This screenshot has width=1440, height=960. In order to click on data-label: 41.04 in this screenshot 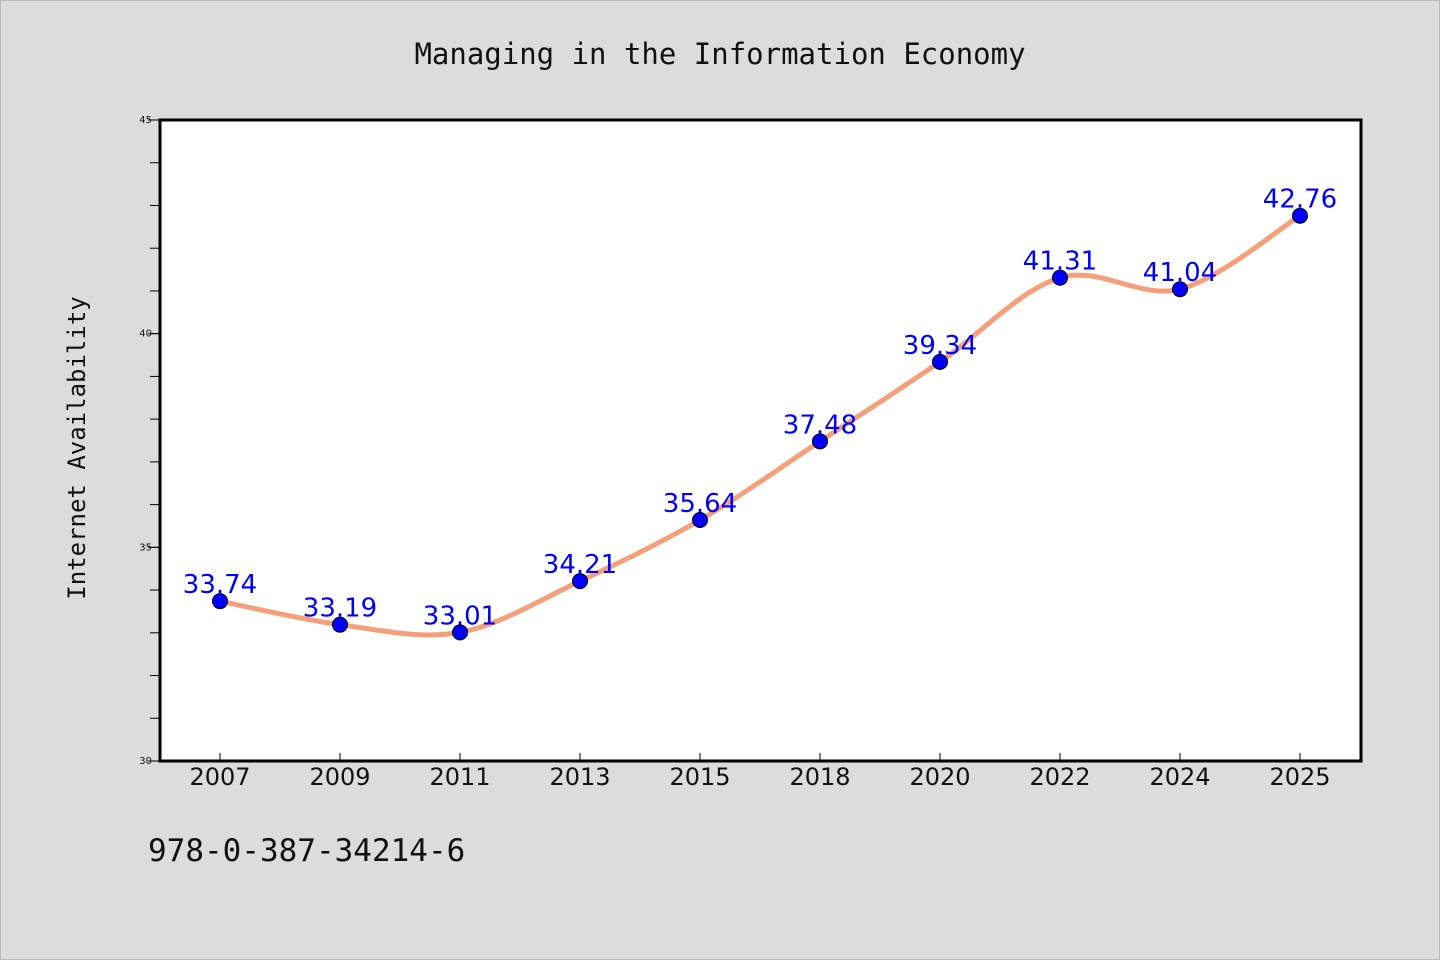, I will do `click(1180, 273)`.